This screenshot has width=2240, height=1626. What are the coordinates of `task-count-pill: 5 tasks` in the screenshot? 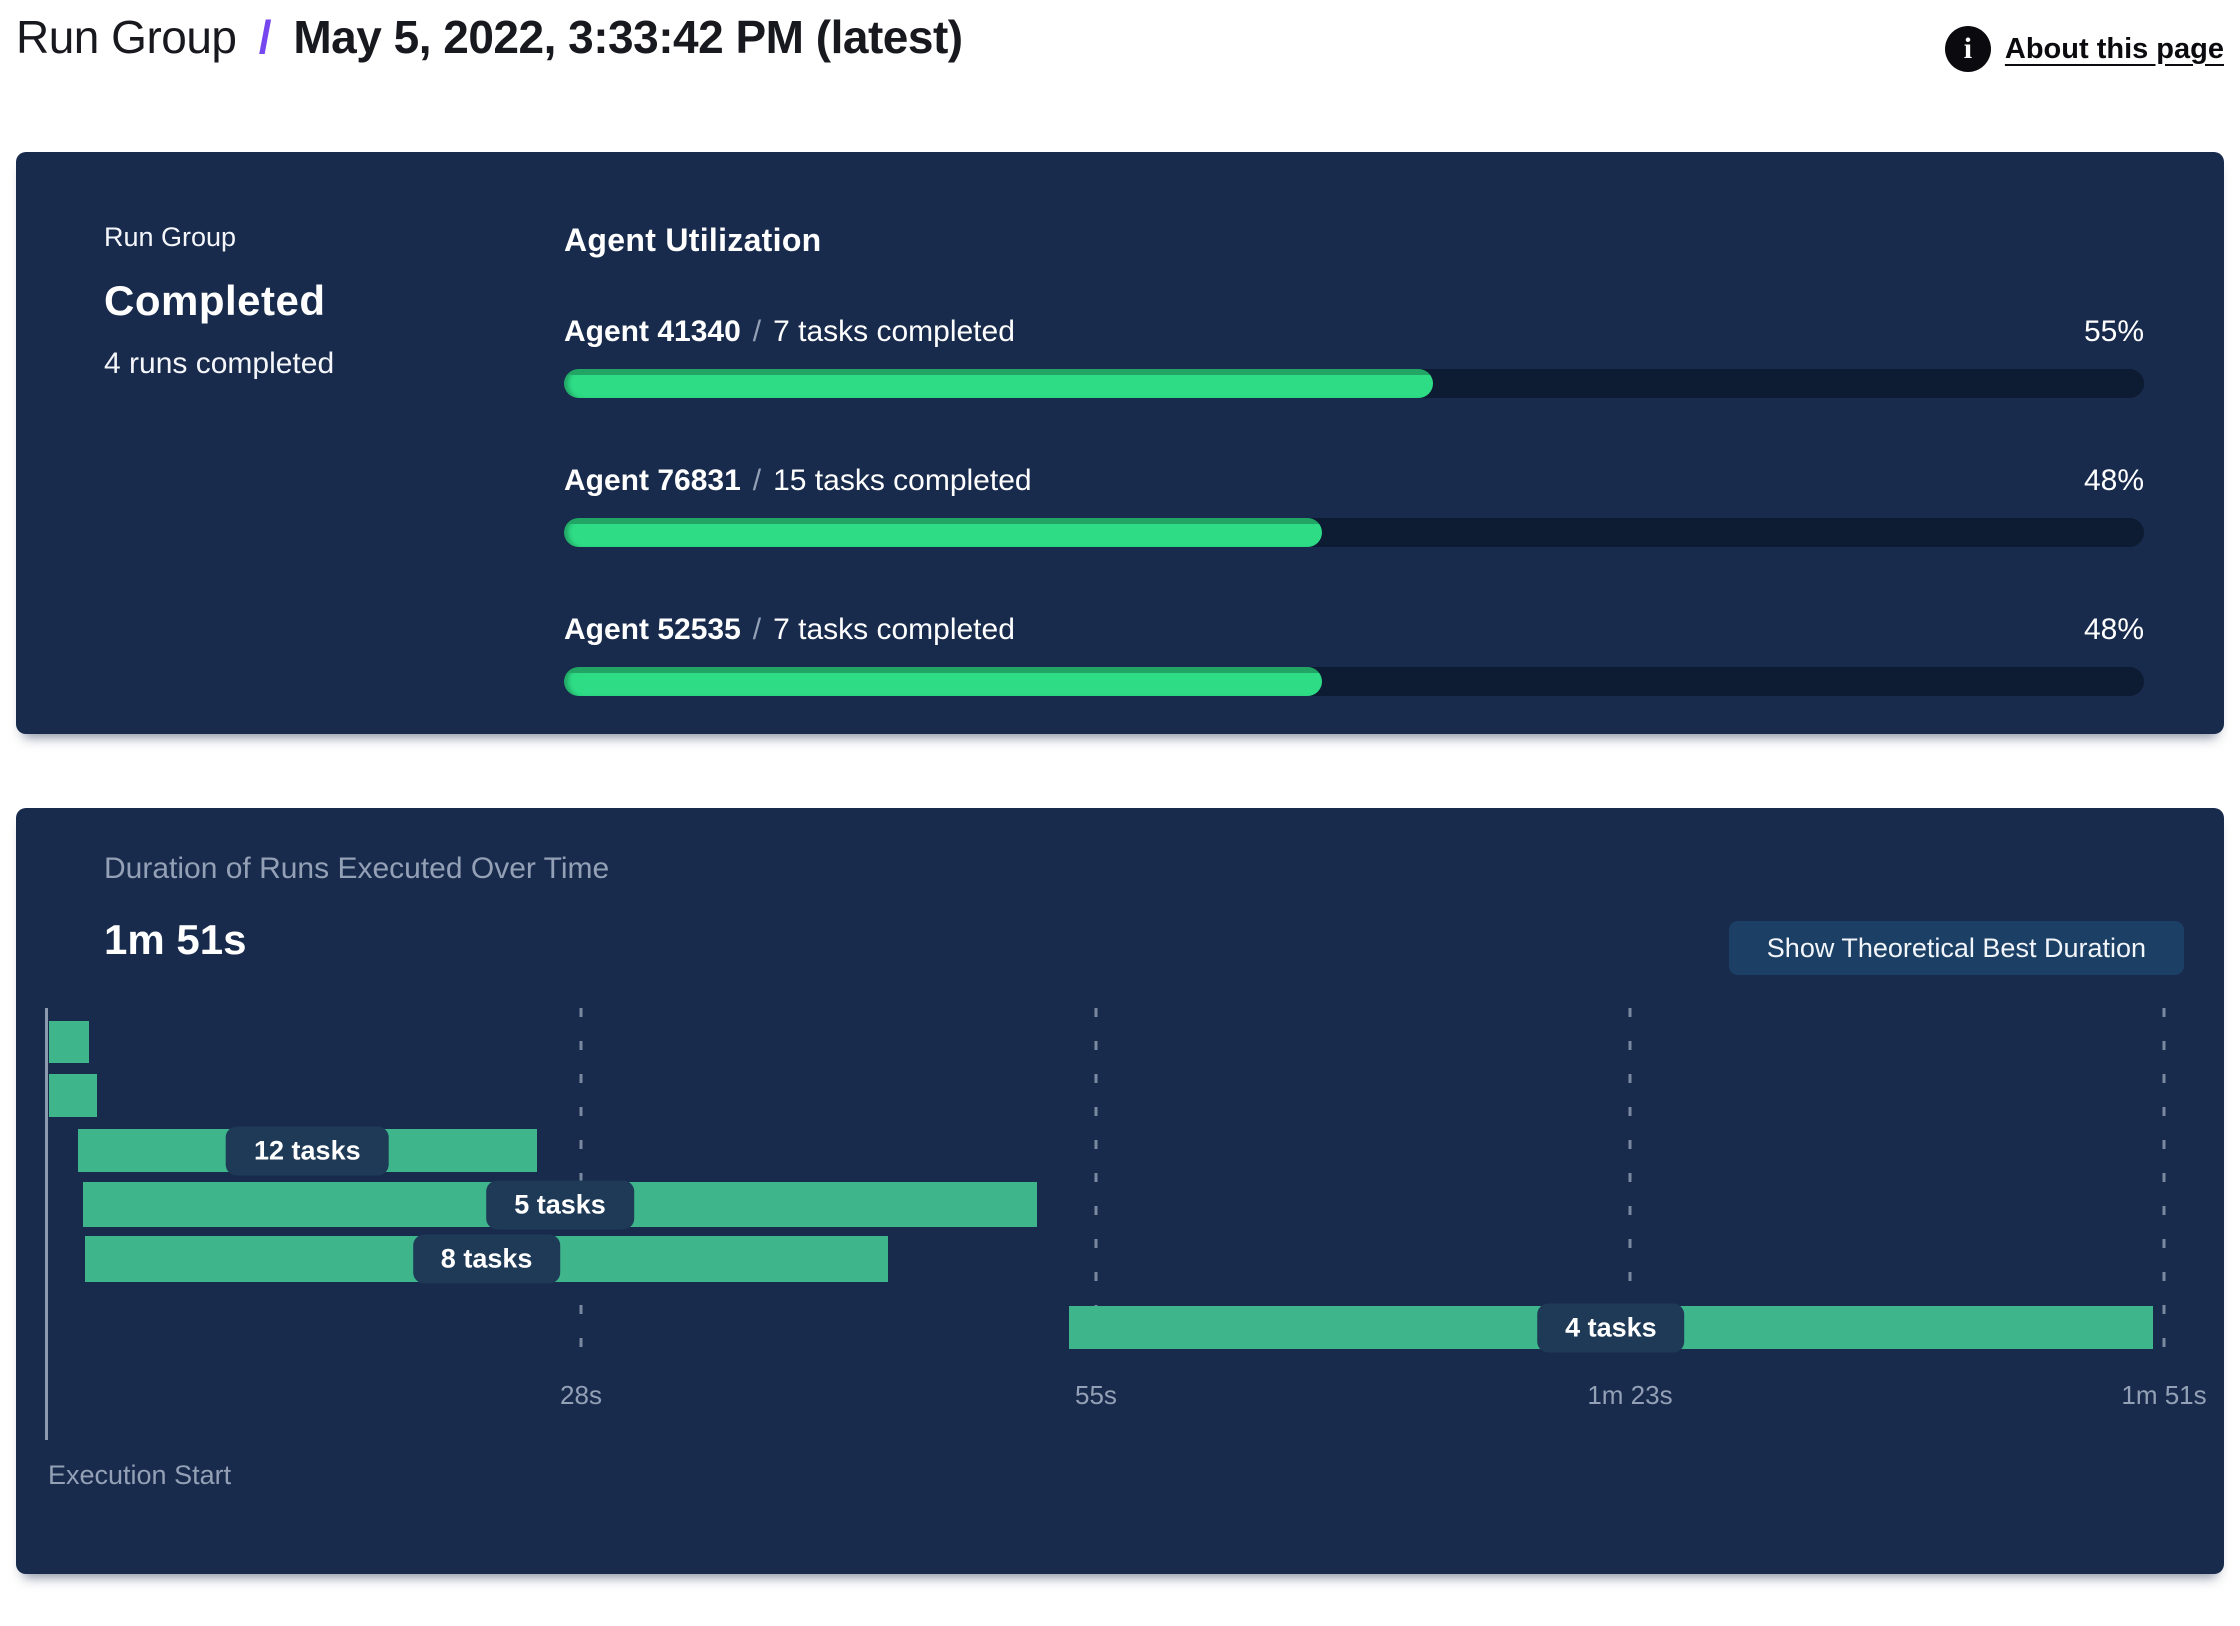 It's located at (560, 1204).